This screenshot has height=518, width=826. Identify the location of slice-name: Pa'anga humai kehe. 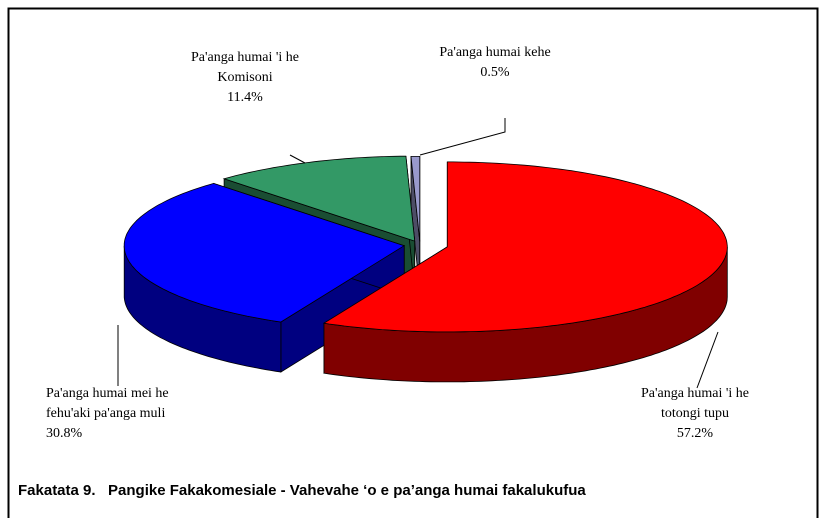
(495, 52).